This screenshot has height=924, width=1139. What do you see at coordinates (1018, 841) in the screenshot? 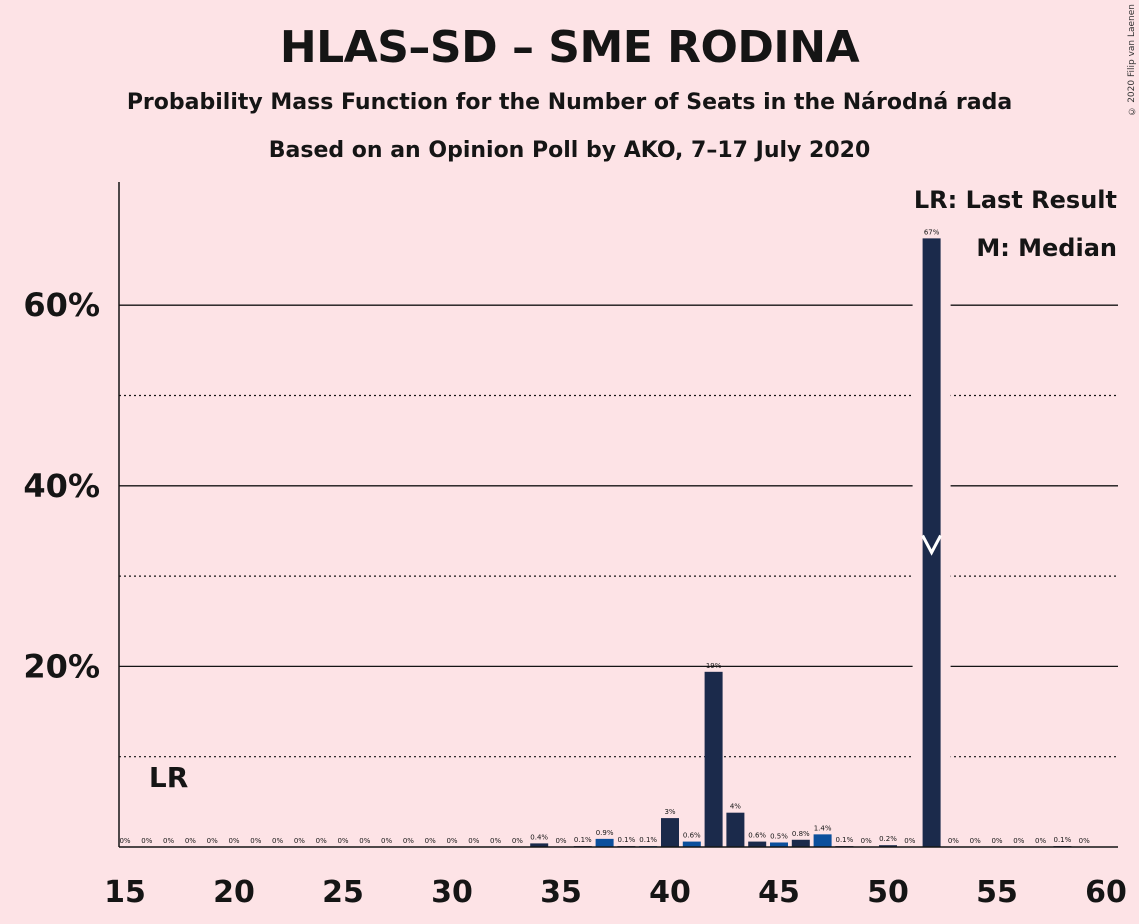
I see `bar-label-seat-56: 0%` at bounding box center [1018, 841].